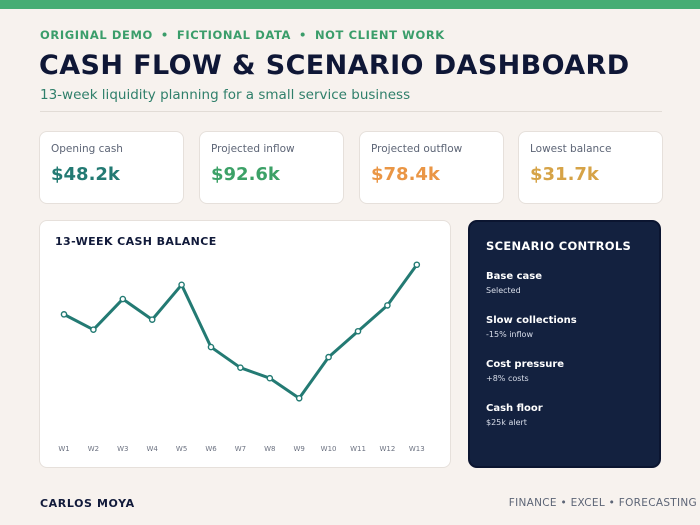 Image resolution: width=700 pixels, height=525 pixels. I want to click on scenario-base-case: Base case Selected, so click(514, 283).